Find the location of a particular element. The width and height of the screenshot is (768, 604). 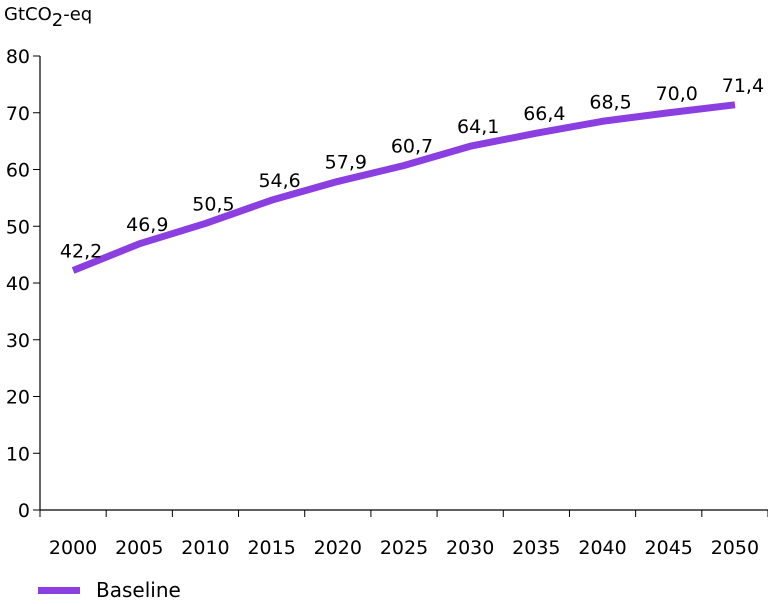

y-axis-label-subscript: 2 is located at coordinates (57, 20).